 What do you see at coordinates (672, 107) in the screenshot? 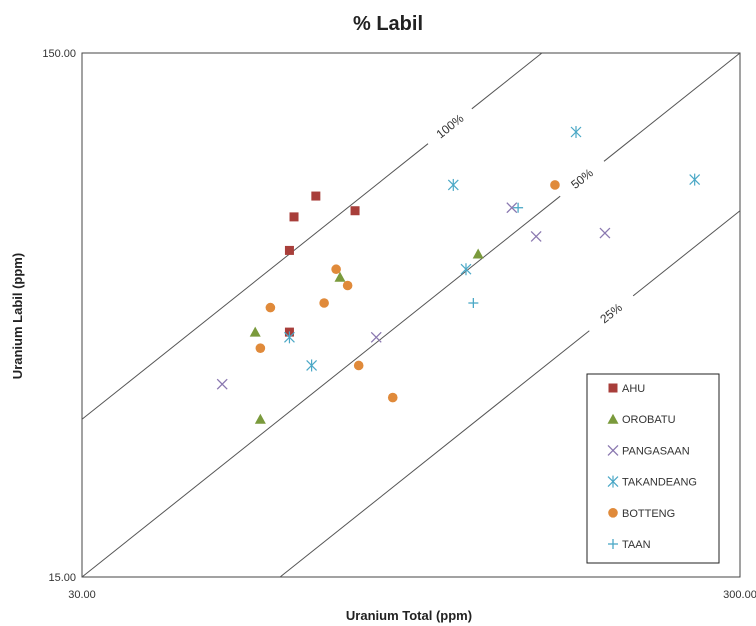
I see `ref-line-2-b` at bounding box center [672, 107].